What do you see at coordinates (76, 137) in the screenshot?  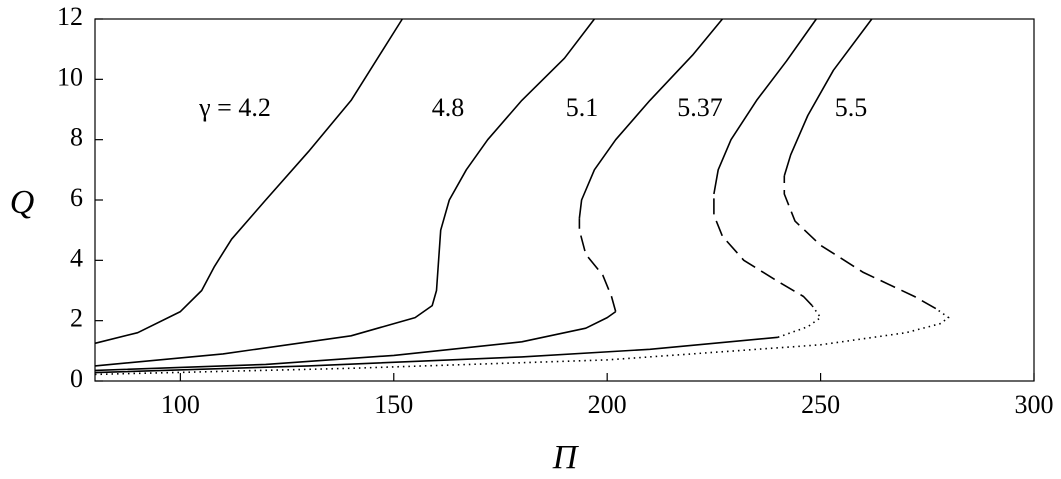 I see `y-tick-label: 8` at bounding box center [76, 137].